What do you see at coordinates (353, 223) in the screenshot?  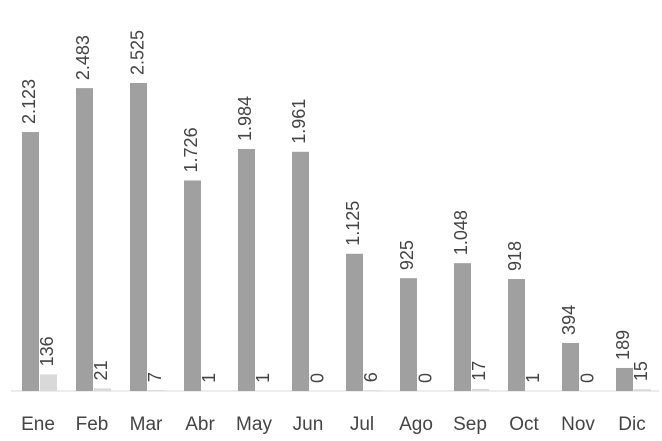 I see `data-label: 1.125` at bounding box center [353, 223].